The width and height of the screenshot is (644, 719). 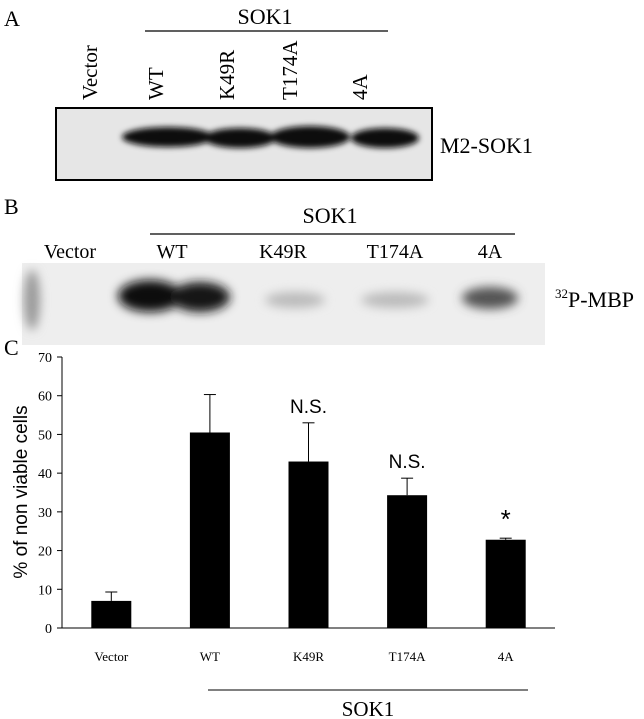 I want to click on x-tick-label: 4A, so click(x=506, y=656).